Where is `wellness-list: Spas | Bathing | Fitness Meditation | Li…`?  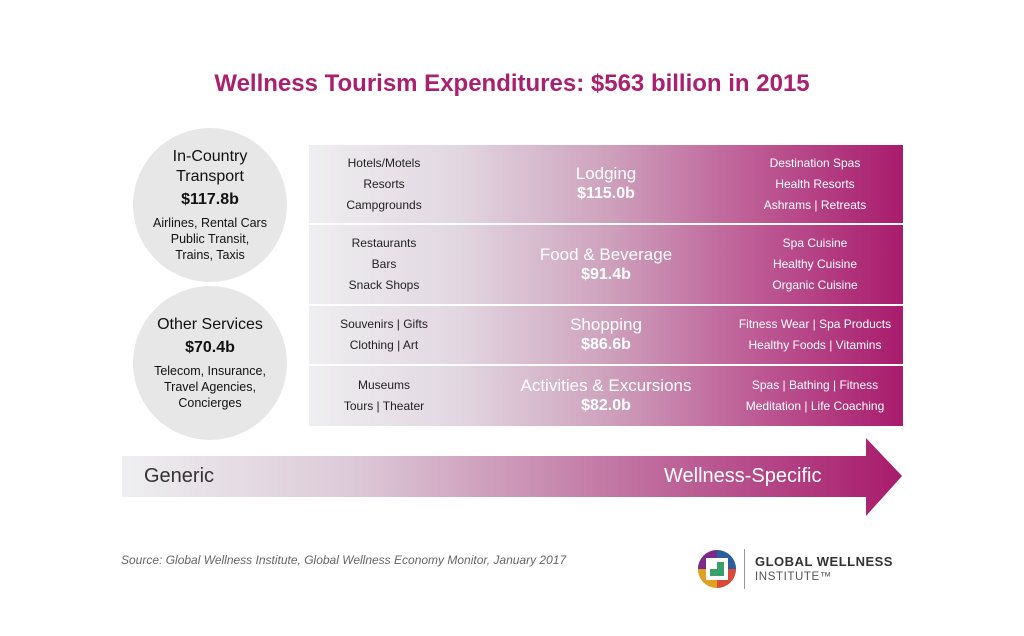
wellness-list: Spas | Bathing | Fitness Meditation | Li… is located at coordinates (815, 396).